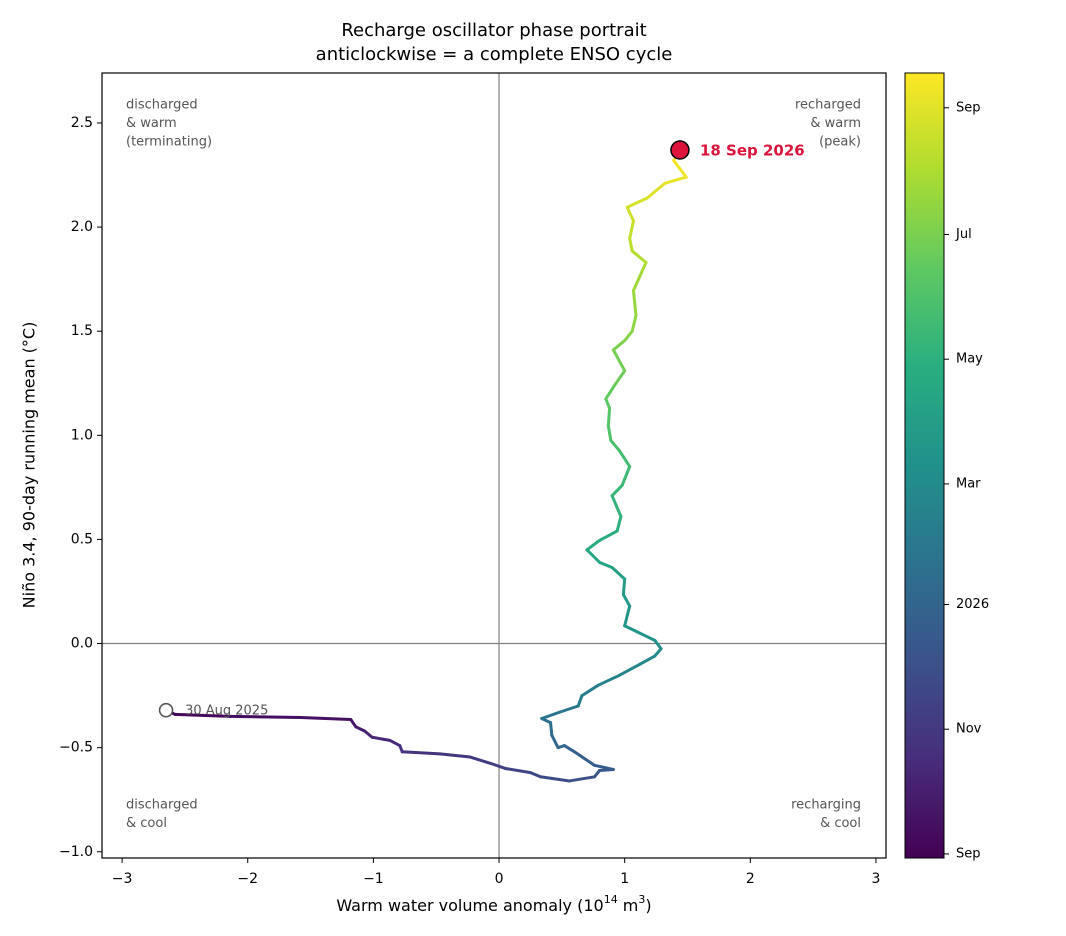  Describe the element at coordinates (82, 227) in the screenshot. I see `y-tick-label: 2.0` at that location.